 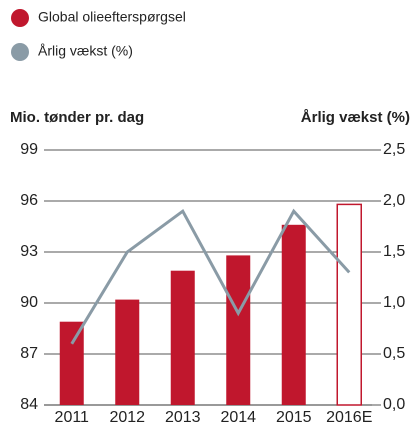 I want to click on x-tick-label: 2012, so click(x=127, y=417).